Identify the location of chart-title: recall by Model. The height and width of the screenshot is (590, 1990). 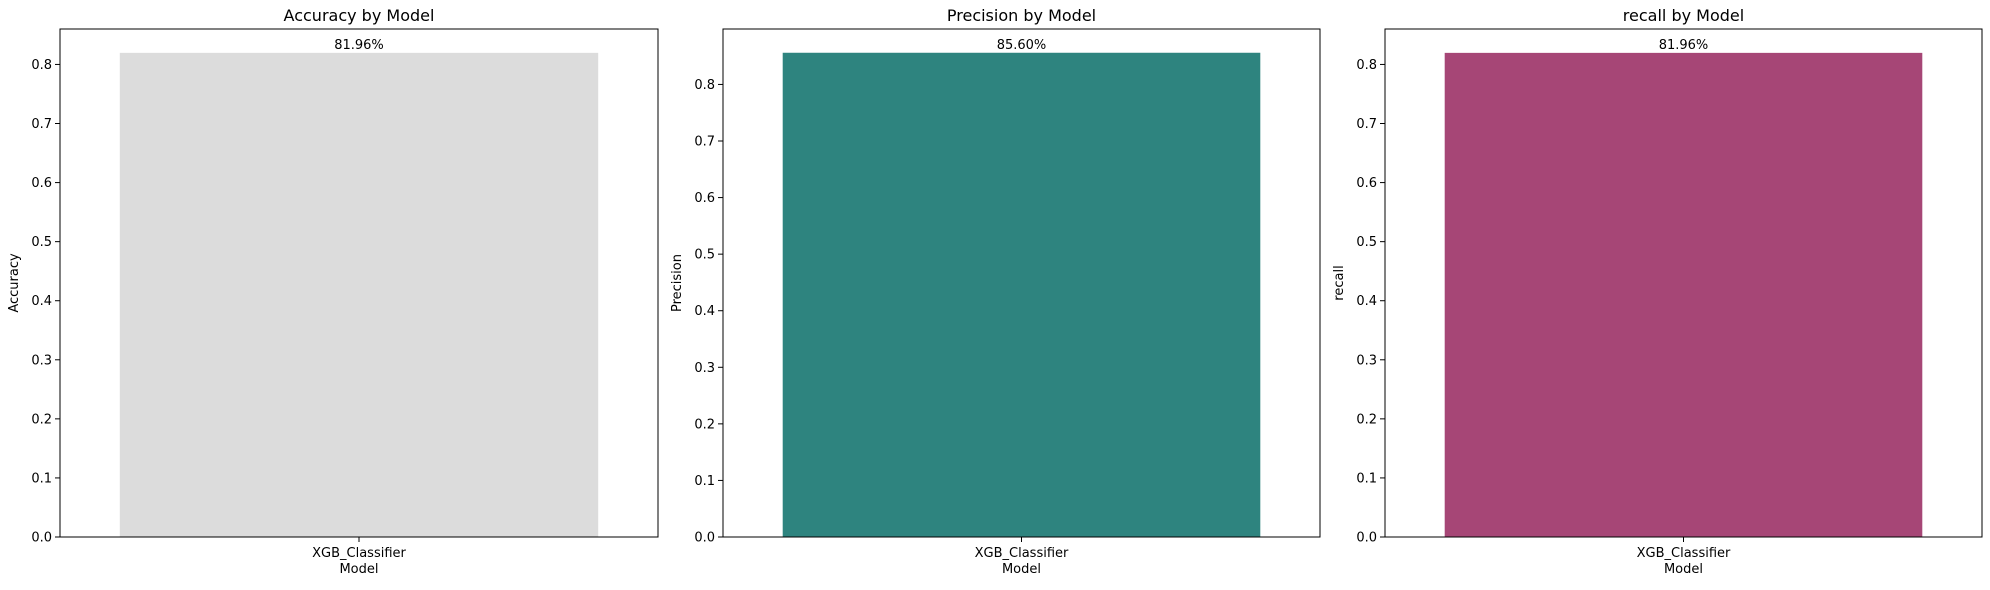
(1683, 15).